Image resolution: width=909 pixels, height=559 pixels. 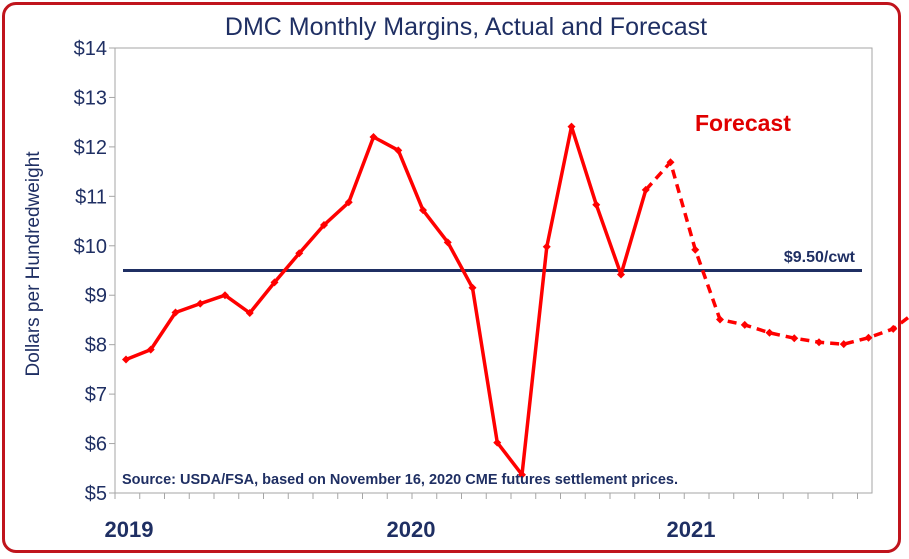 I want to click on reference-line-label: $9.50/cwt, so click(x=820, y=257).